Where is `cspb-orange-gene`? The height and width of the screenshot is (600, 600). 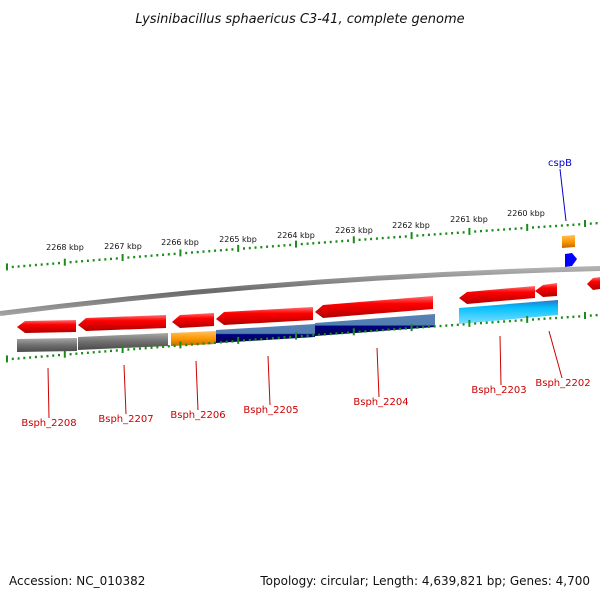 cspb-orange-gene is located at coordinates (568, 241).